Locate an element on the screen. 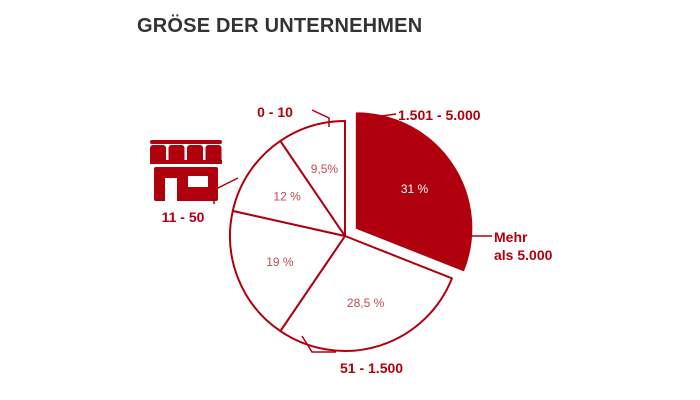 This screenshot has width=700, height=400. category-label-51-1-500: 51 - 1.500 is located at coordinates (371, 368).